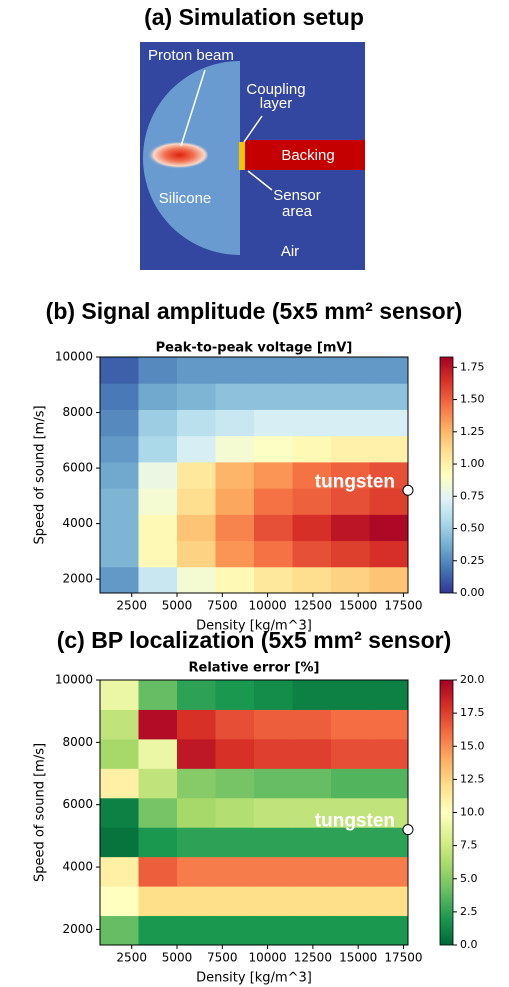 The height and width of the screenshot is (987, 509). Describe the element at coordinates (313, 606) in the screenshot. I see `x-tick-label: 12500` at that location.